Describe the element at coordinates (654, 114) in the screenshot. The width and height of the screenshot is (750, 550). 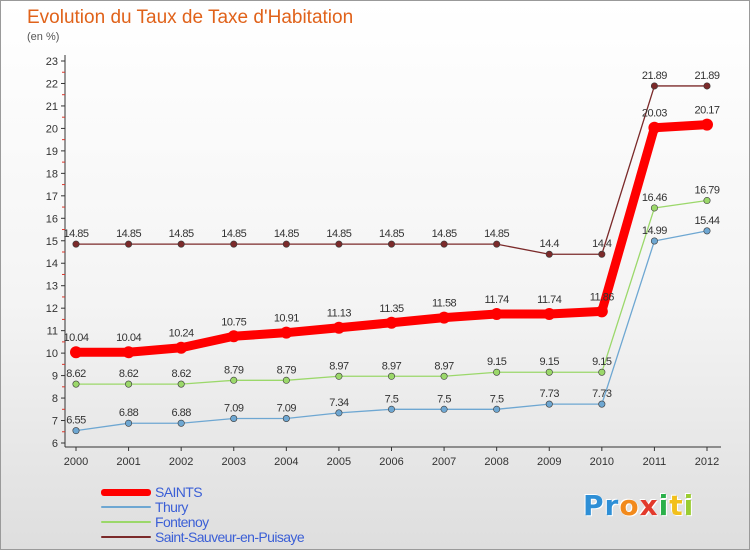
I see `data-label: 20.03` at that location.